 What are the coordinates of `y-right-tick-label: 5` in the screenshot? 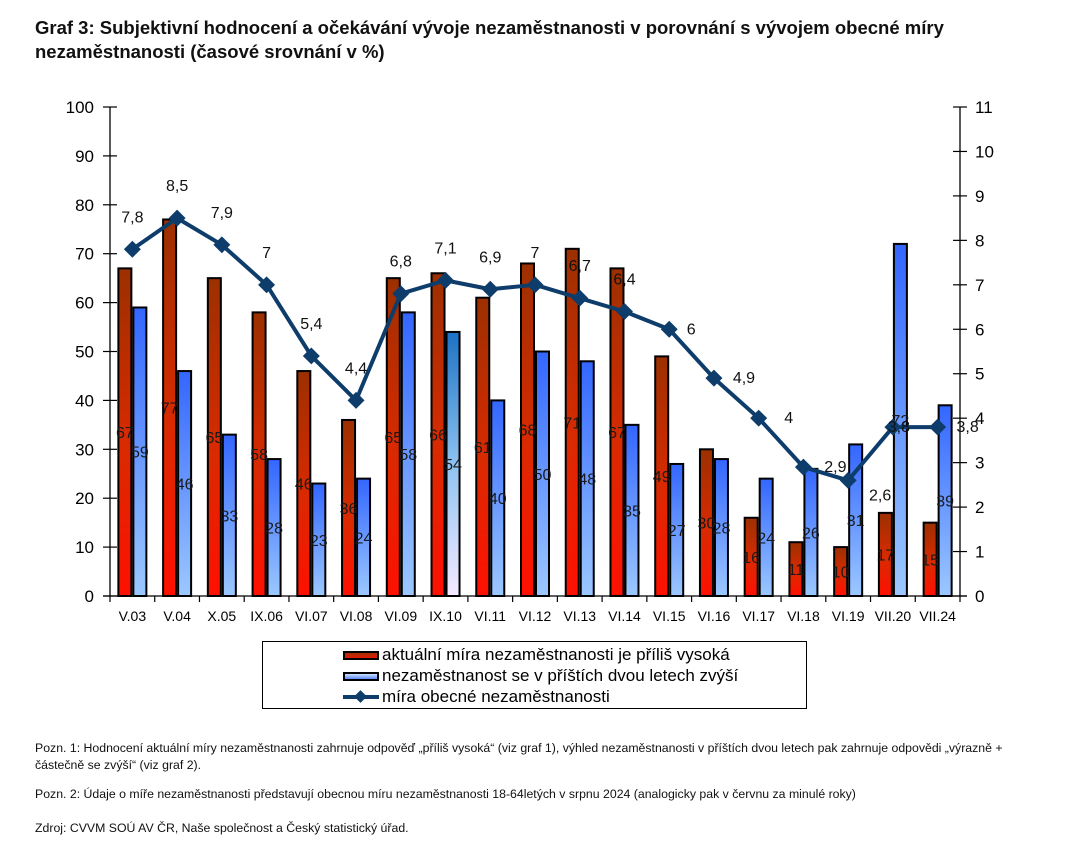 It's located at (979, 374).